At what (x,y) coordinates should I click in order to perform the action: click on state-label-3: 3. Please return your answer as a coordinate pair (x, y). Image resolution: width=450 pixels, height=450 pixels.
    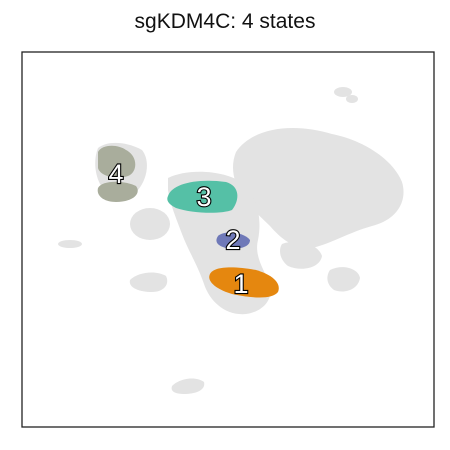
    Looking at the image, I should click on (203, 197).